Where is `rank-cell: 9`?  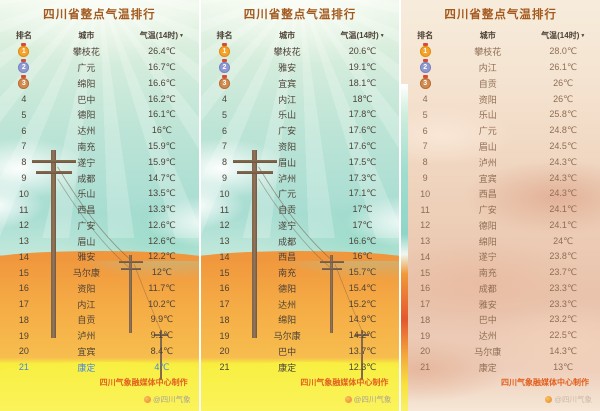 rank-cell: 9 is located at coordinates (225, 178).